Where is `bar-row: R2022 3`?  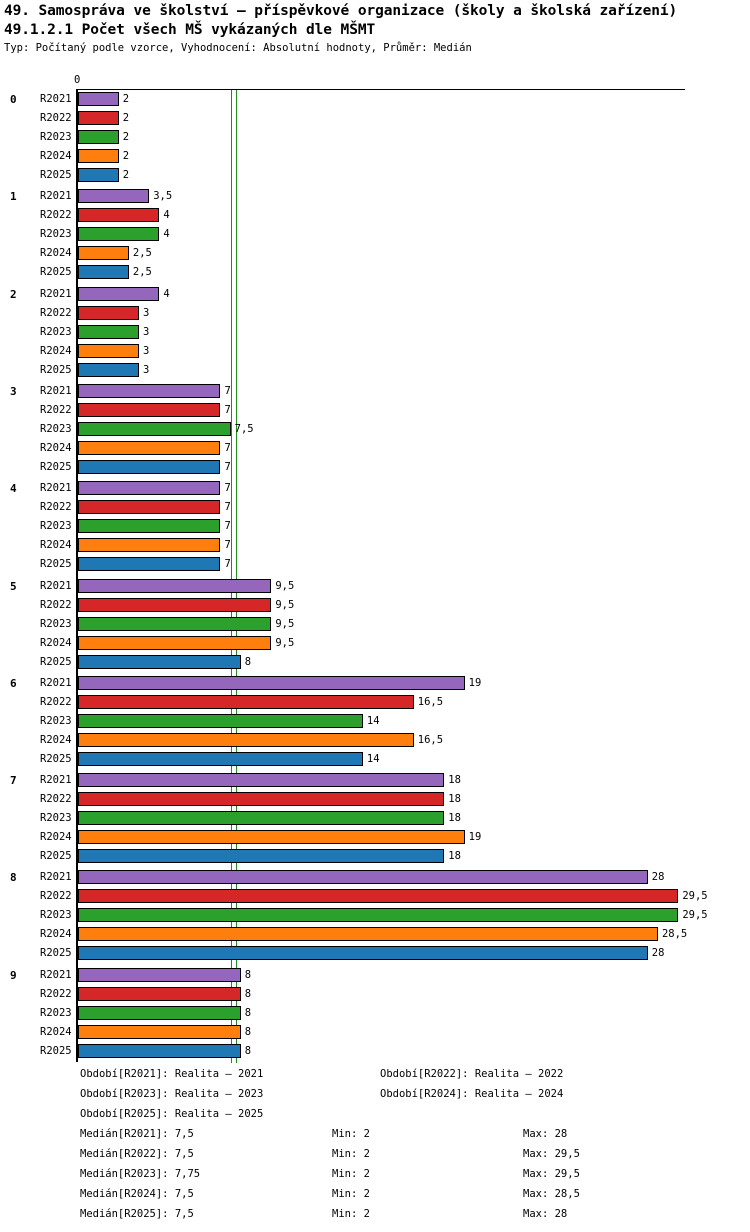
bar-row: R2022 3 is located at coordinates (375, 313).